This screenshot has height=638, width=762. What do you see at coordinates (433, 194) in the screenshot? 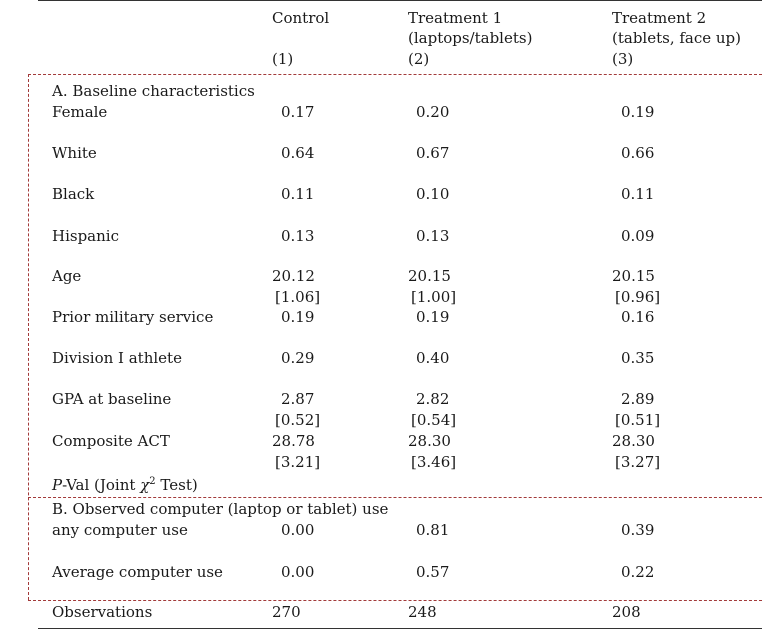
I see `cell-treatment1: 0.10` at bounding box center [433, 194].